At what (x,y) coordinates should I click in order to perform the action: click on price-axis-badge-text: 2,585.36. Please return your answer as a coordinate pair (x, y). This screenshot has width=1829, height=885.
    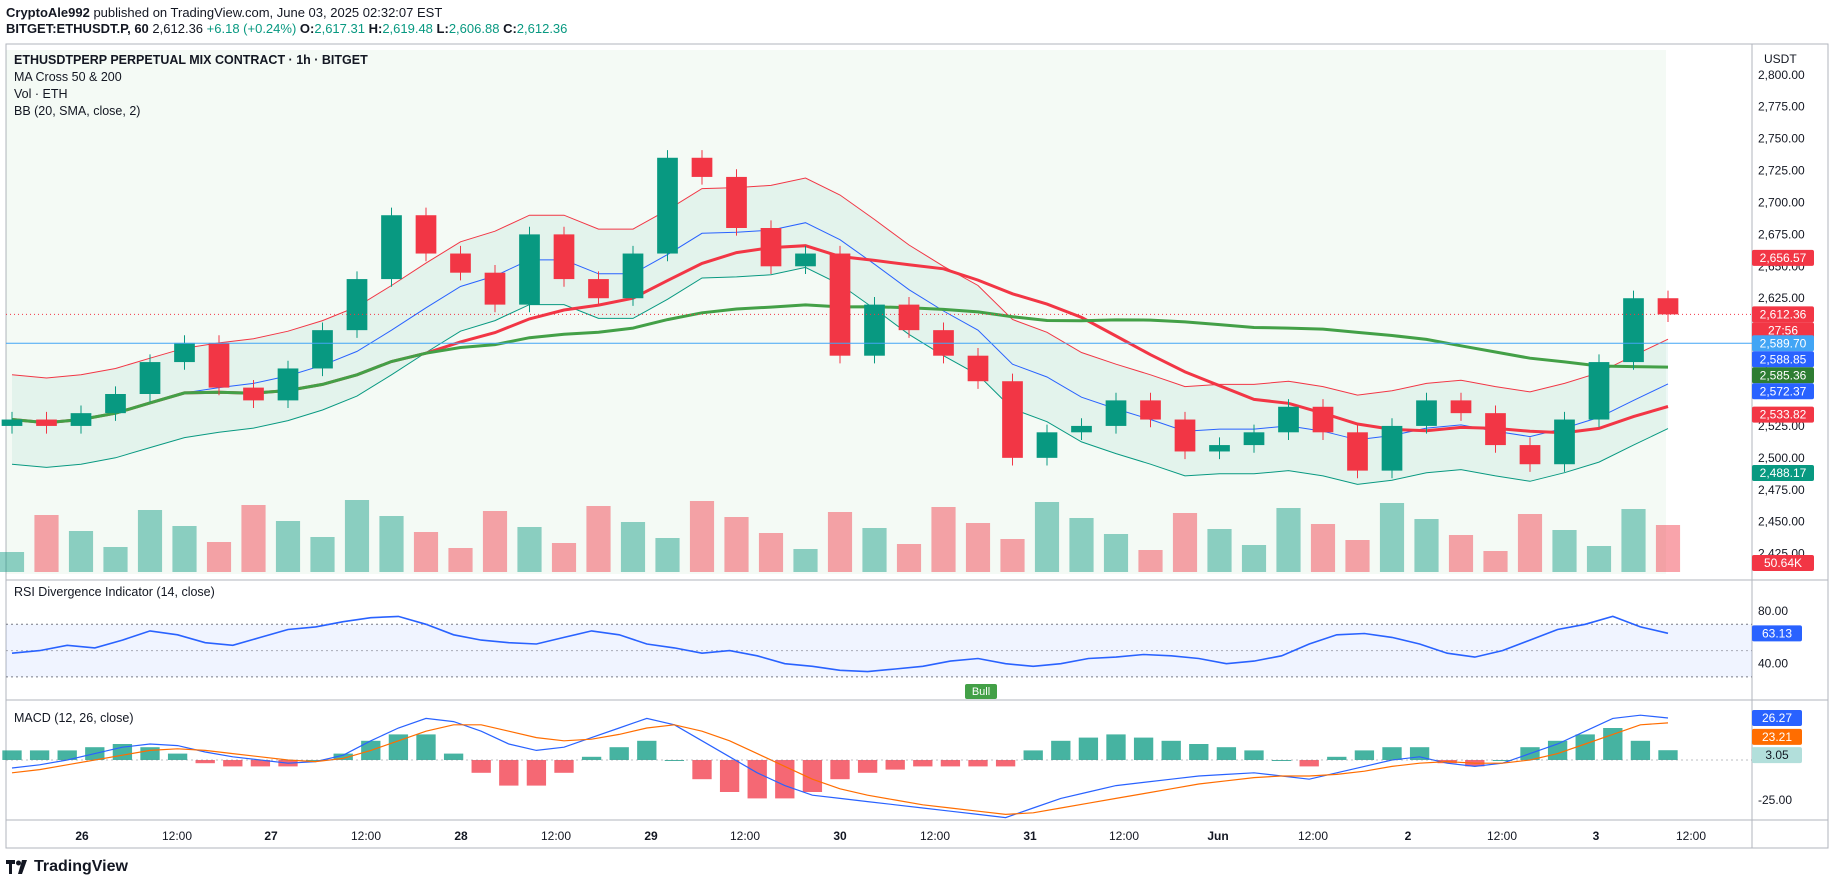
    Looking at the image, I should click on (1783, 375).